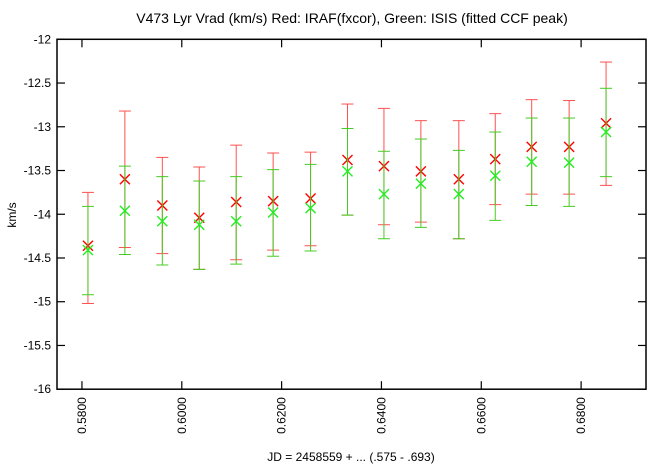  What do you see at coordinates (38, 258) in the screenshot?
I see `y-tick-label: -14.5` at bounding box center [38, 258].